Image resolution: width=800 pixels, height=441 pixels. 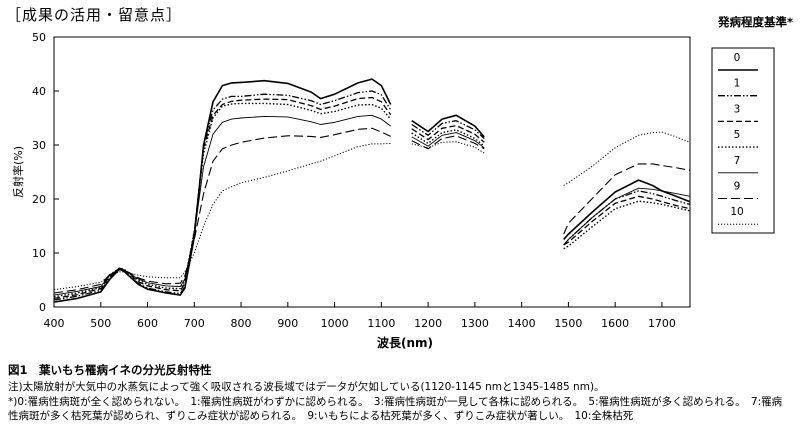 What do you see at coordinates (662, 323) in the screenshot?
I see `x-tick-label: 1700` at bounding box center [662, 323].